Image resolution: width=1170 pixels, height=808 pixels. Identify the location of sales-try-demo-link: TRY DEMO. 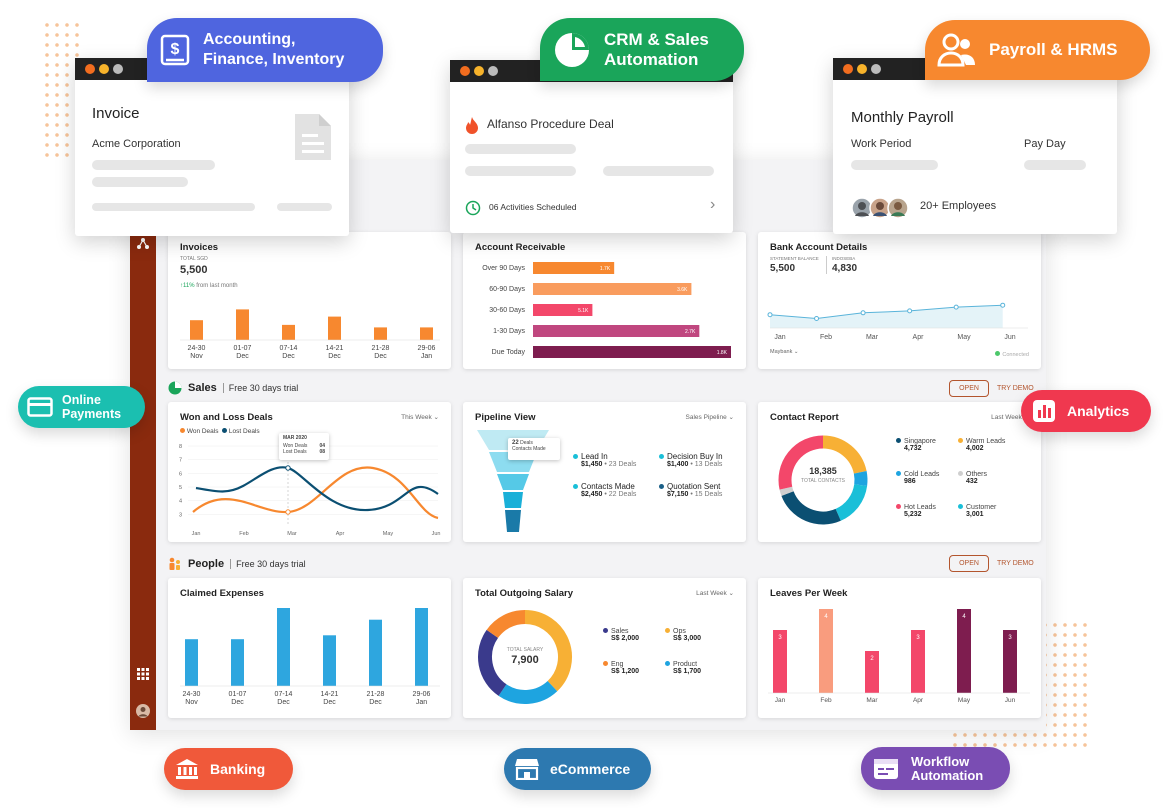
(1015, 388).